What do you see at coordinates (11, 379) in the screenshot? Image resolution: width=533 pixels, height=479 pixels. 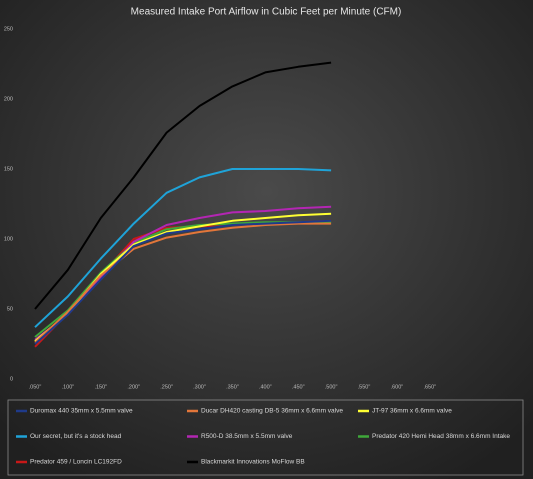 I see `y-tick-label: 0` at bounding box center [11, 379].